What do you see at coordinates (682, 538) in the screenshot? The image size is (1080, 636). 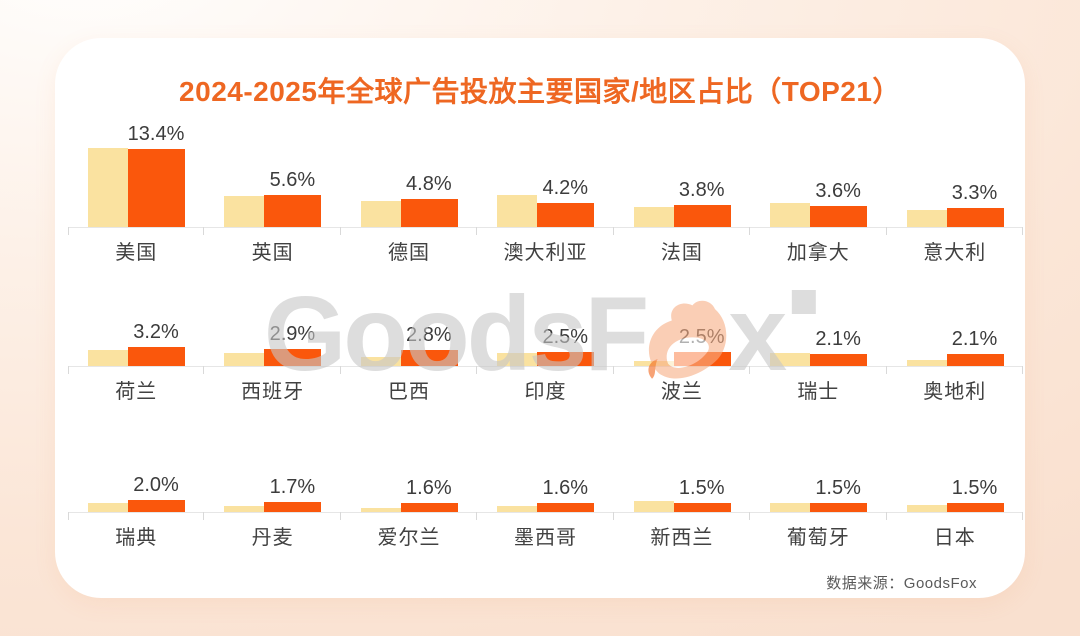 I see `country-label: 新西兰` at bounding box center [682, 538].